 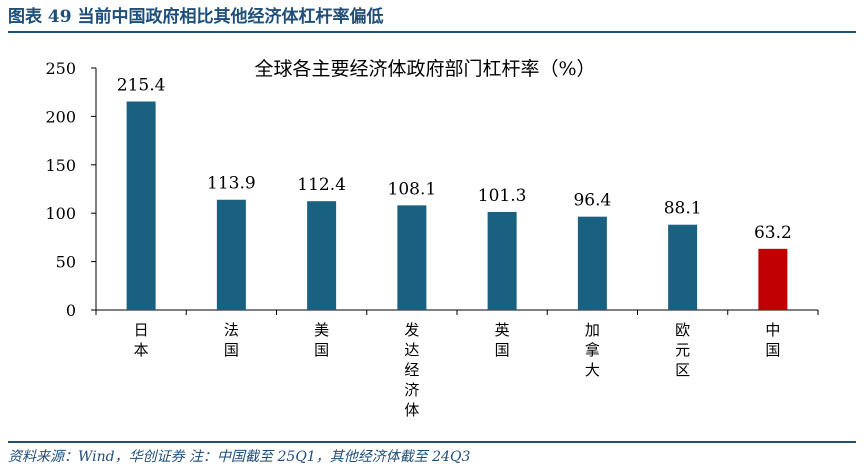 I want to click on x-tick-label: 欧元区, so click(x=682, y=350).